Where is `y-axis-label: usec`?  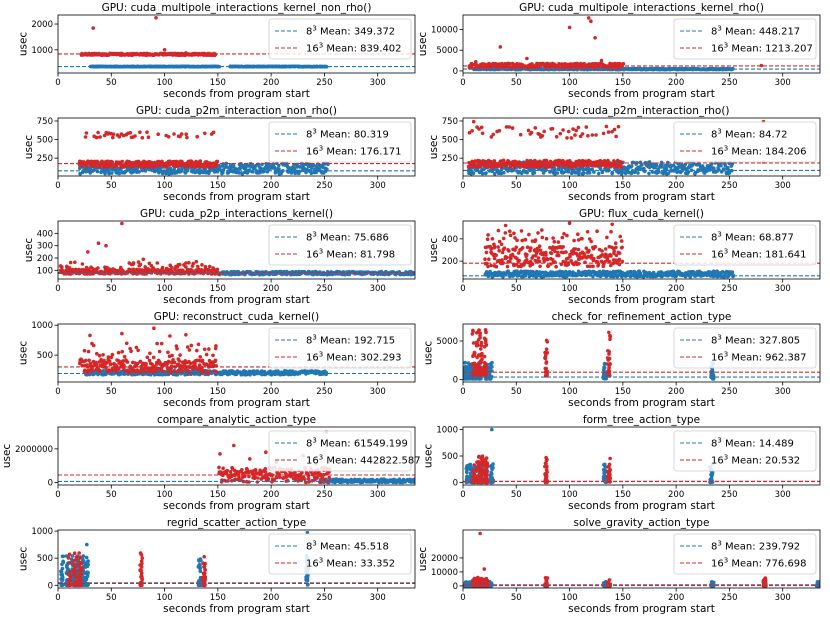
y-axis-label: usec is located at coordinates (29, 250).